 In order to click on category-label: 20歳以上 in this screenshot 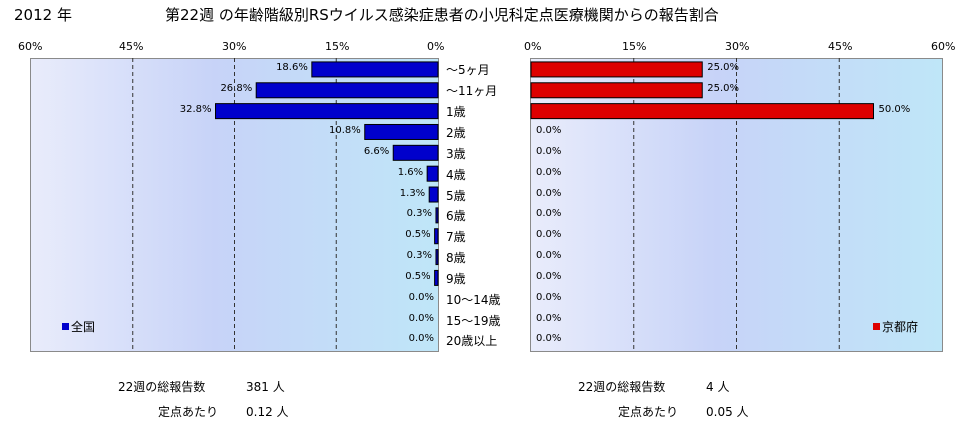, I will do `click(472, 341)`.